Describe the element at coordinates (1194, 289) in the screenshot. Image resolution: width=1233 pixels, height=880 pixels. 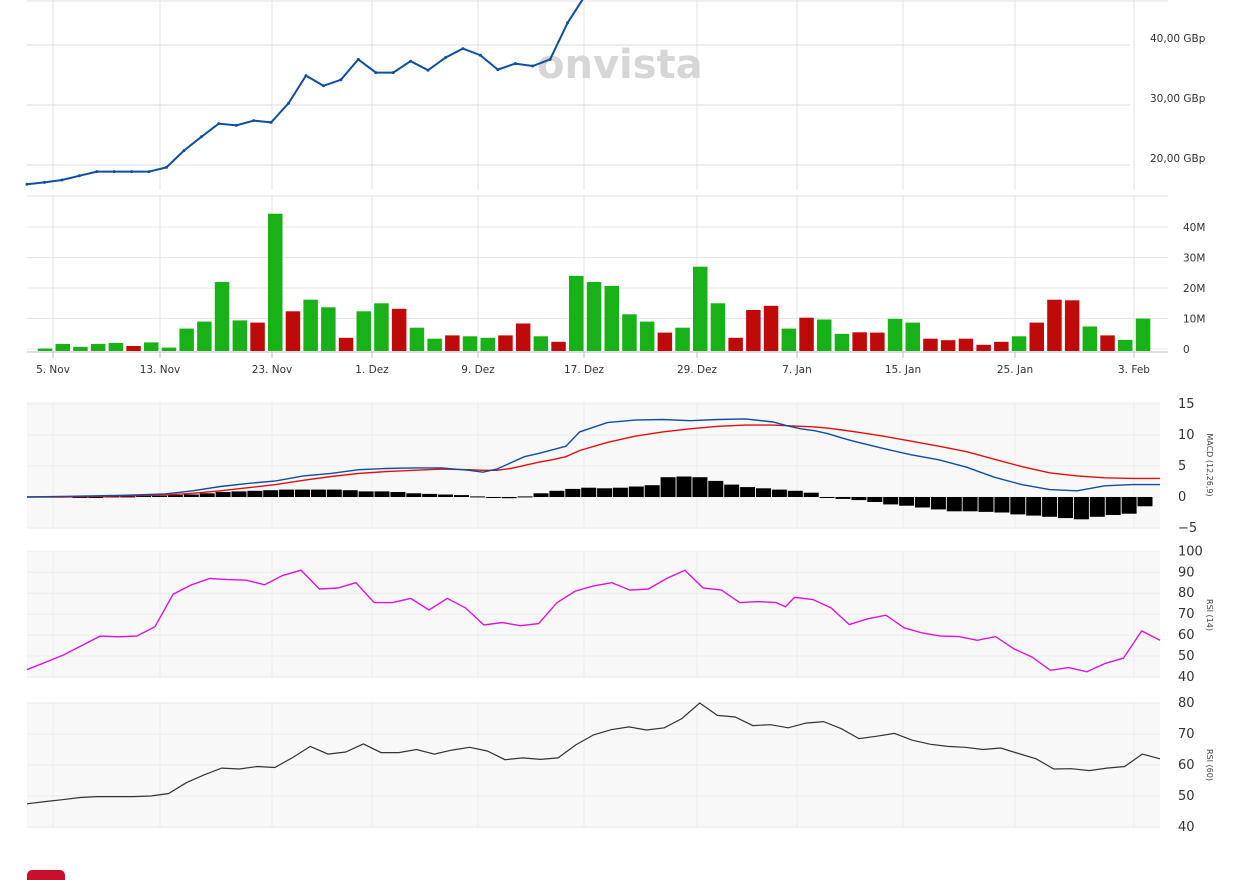
I see `volume-ytick: 20M` at that location.